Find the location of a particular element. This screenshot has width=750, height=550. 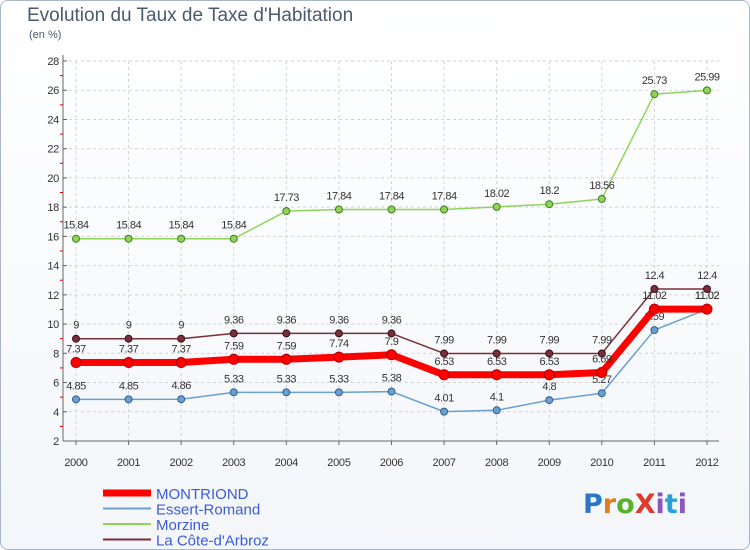

y-tick-label: 28 is located at coordinates (53, 62).